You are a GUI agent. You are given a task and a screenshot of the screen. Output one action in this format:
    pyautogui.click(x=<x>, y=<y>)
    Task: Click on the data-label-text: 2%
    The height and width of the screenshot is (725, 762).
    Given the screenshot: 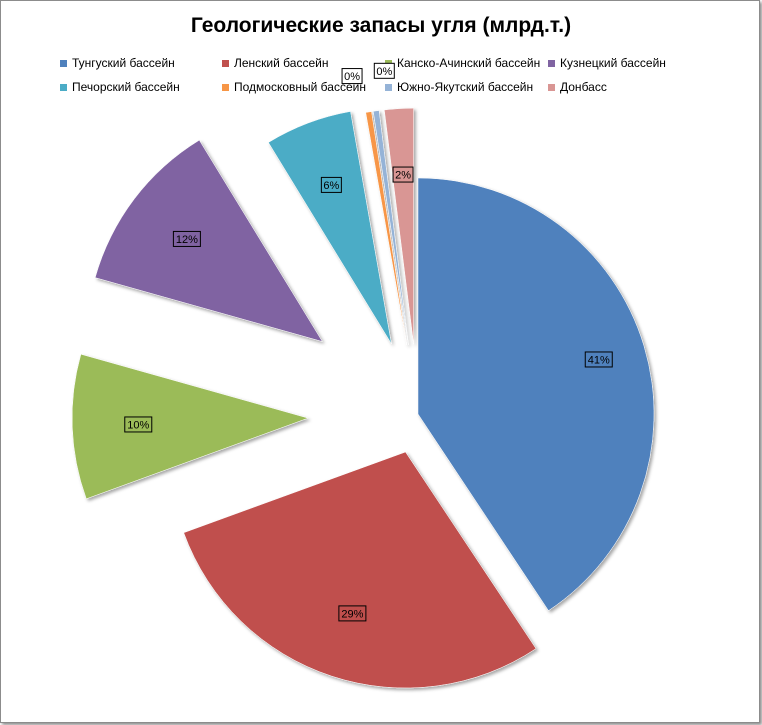 What is the action you would take?
    pyautogui.click(x=403, y=176)
    